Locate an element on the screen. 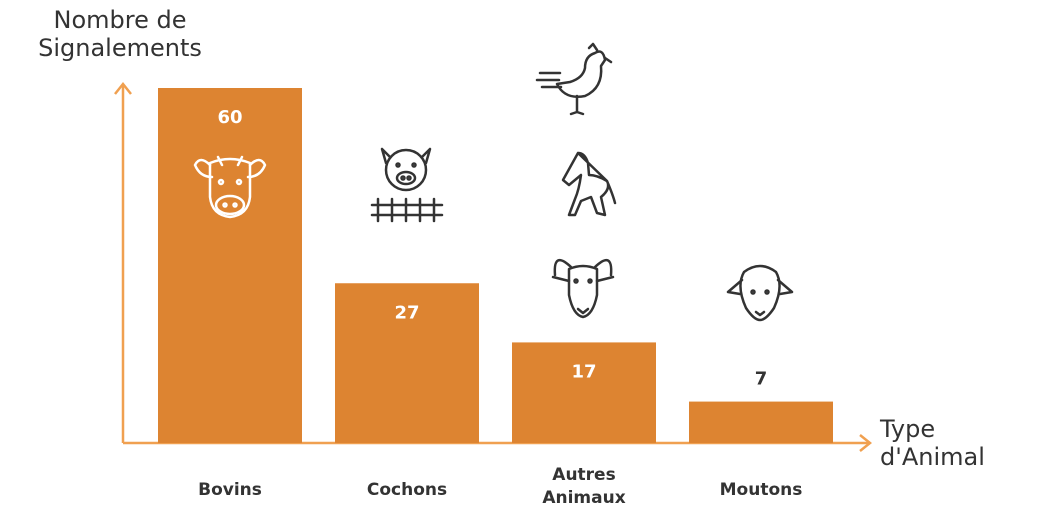 This screenshot has height=513, width=1038. value-label: 17 is located at coordinates (583, 371).